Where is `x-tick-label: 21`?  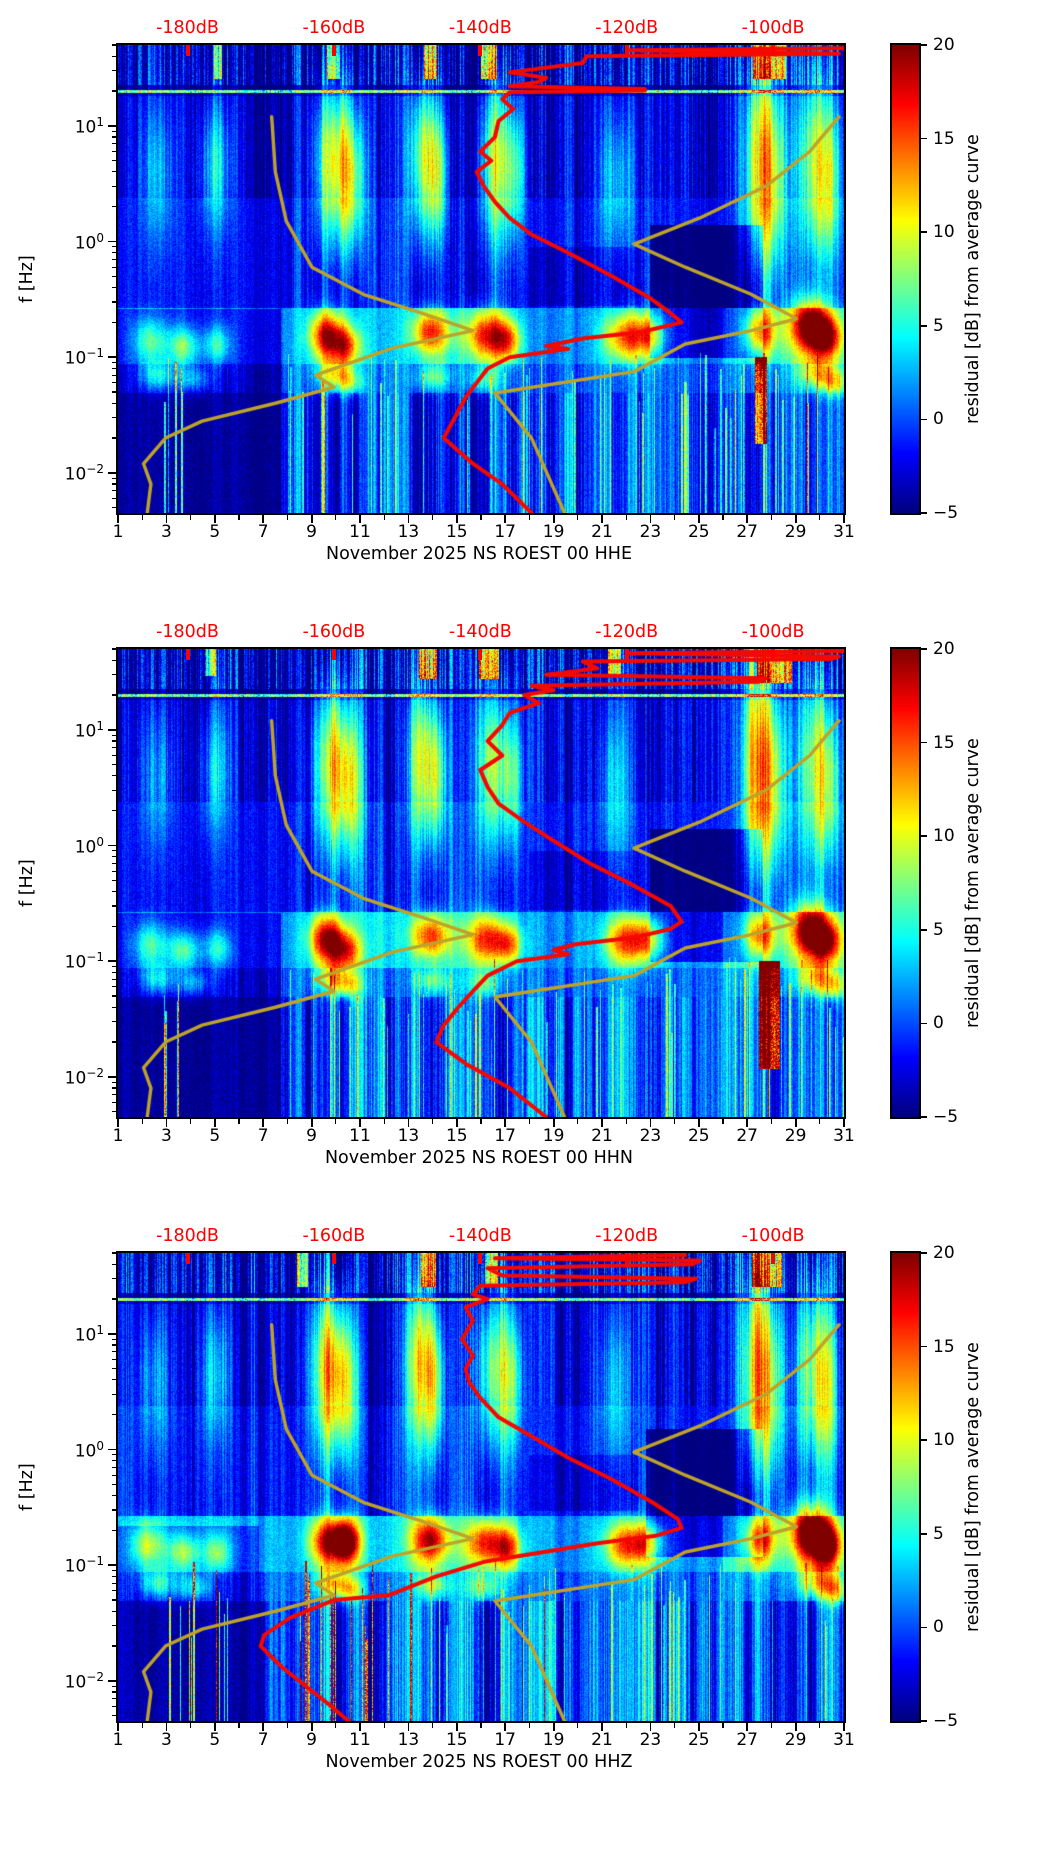 x-tick-label: 21 is located at coordinates (602, 1740).